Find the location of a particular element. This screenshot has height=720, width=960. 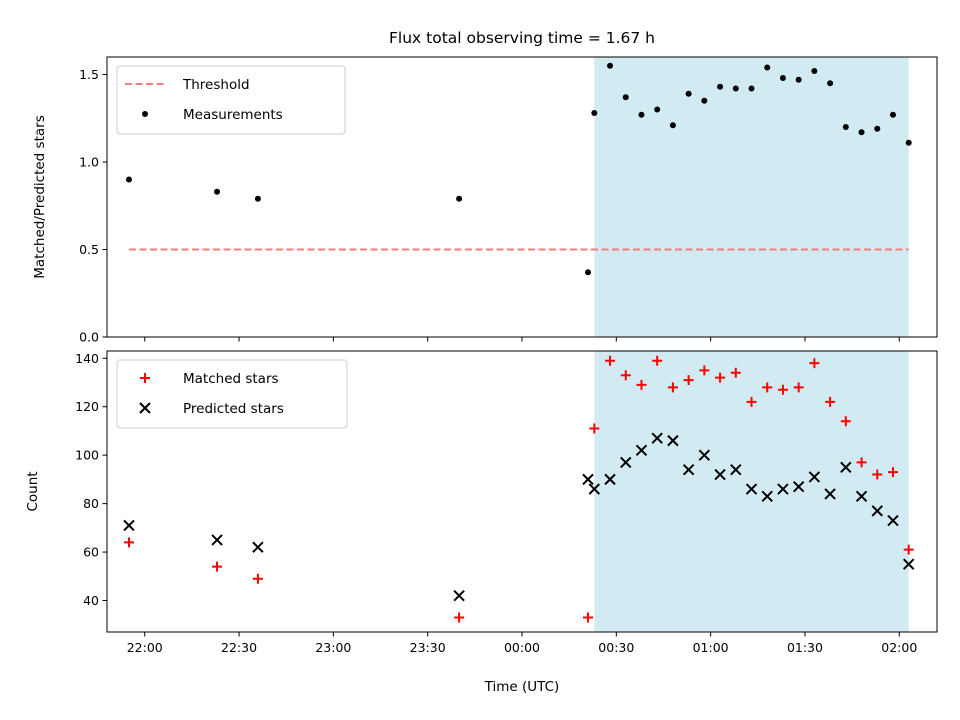

legend-box is located at coordinates (232, 394).